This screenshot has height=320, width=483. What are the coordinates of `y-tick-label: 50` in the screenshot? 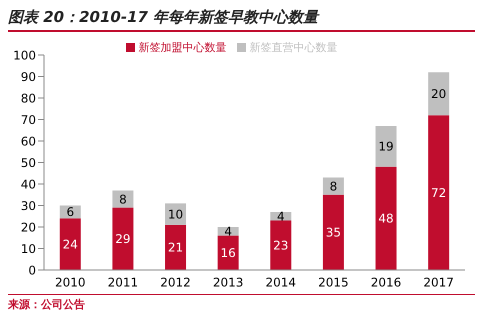 It's located at (28, 163).